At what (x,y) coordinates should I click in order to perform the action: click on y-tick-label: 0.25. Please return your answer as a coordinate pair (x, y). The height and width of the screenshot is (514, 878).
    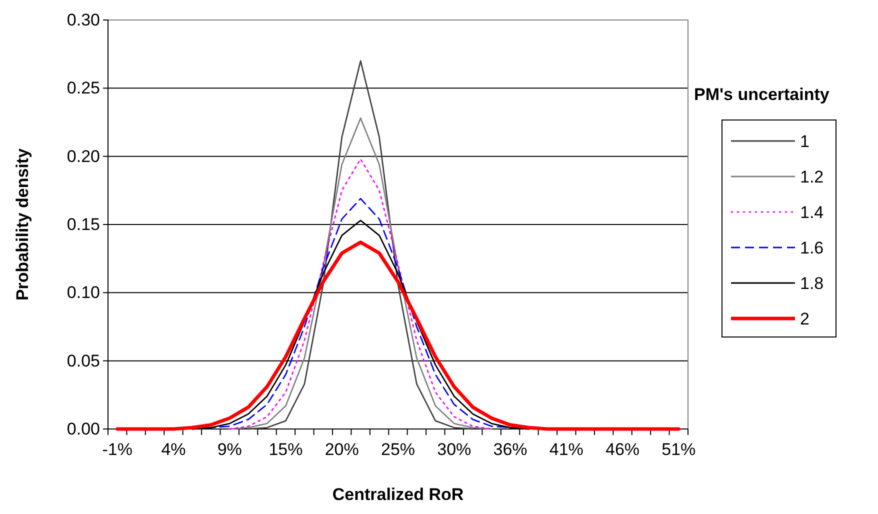
    Looking at the image, I should click on (83, 88).